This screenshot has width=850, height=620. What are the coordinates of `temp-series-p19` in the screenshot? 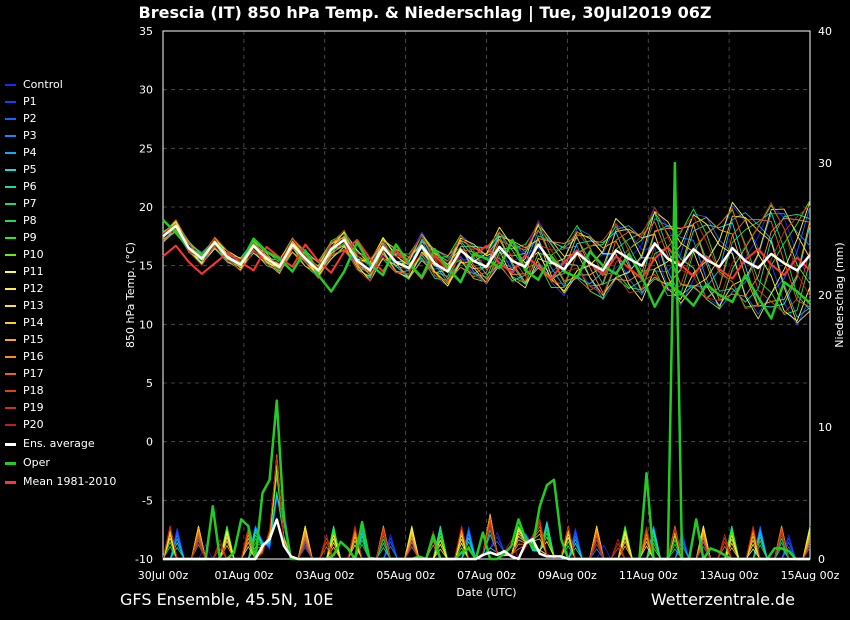 It's located at (486, 257).